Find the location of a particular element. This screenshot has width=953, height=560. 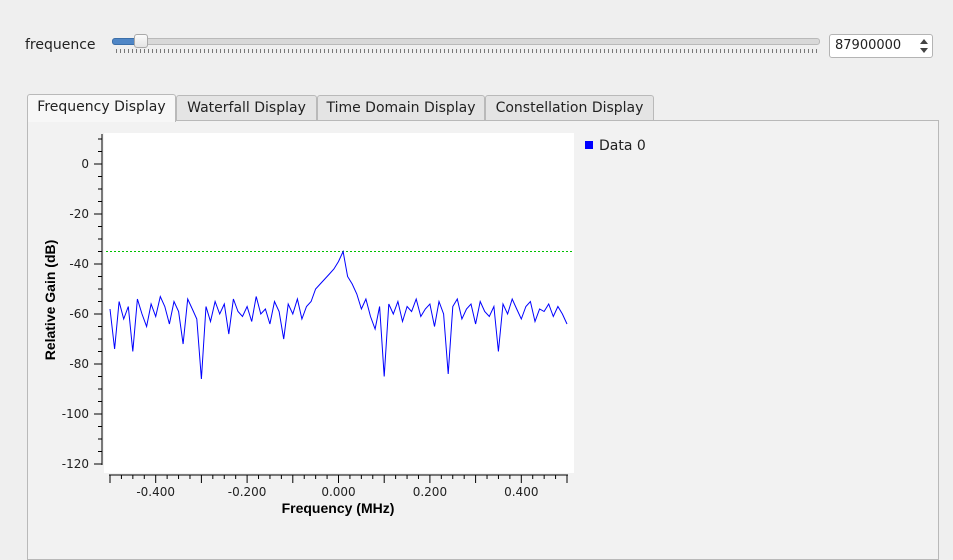

y-tick-label: -120 is located at coordinates (75, 464).